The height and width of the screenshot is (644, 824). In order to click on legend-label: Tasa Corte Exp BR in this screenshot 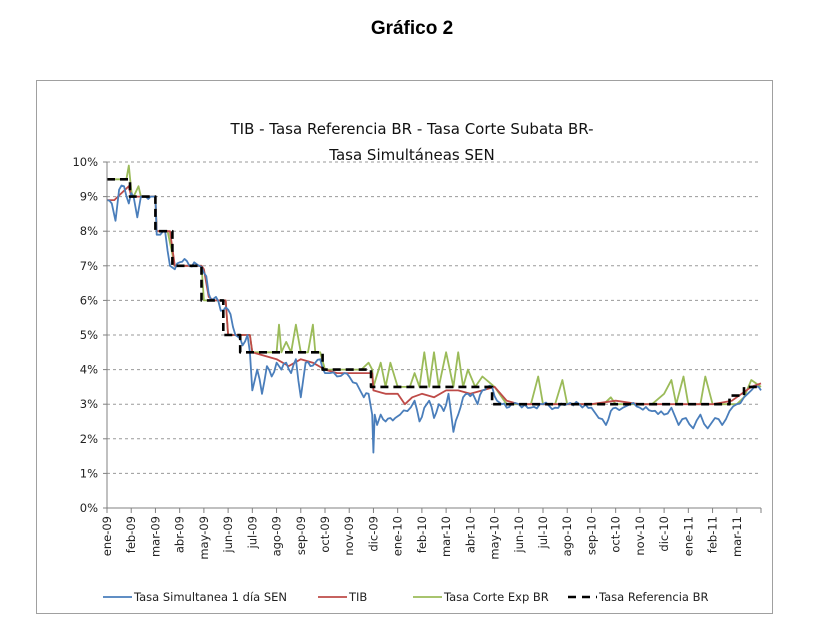, I will do `click(496, 597)`.